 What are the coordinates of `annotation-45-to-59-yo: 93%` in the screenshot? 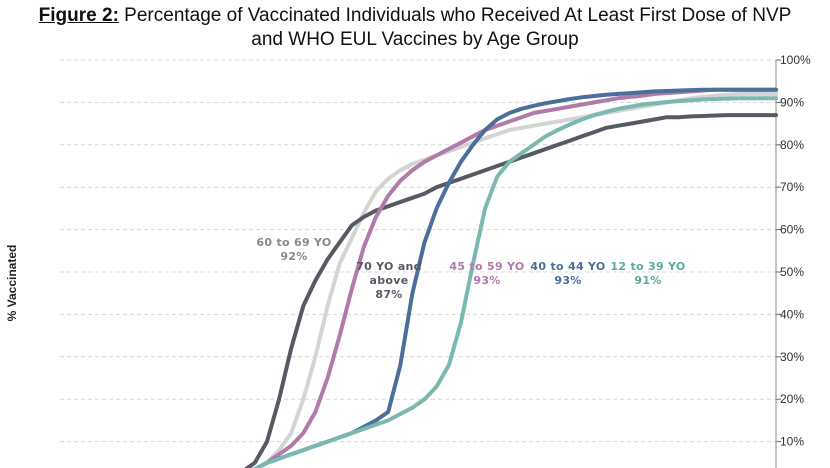 It's located at (486, 280).